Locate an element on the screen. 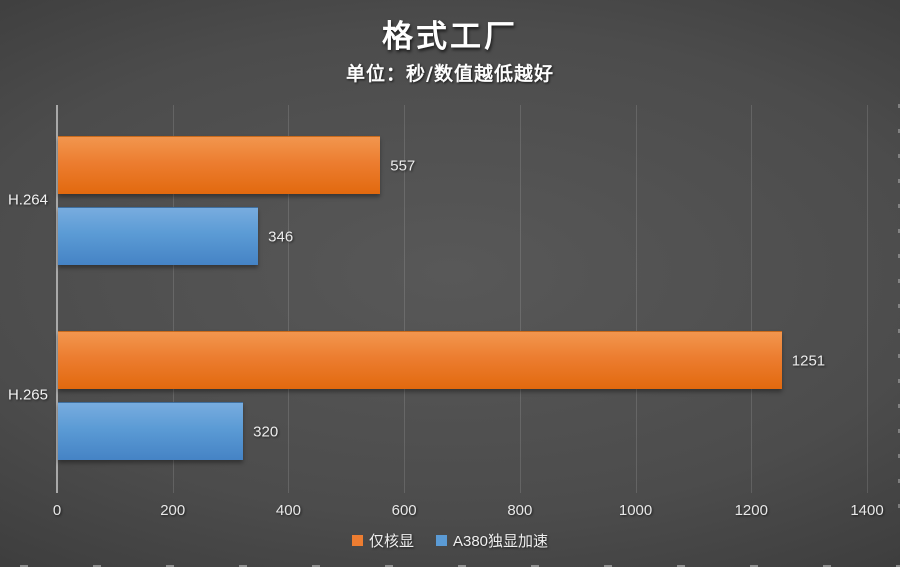 The width and height of the screenshot is (900, 567). bottom-edge-marks is located at coordinates (460, 566).